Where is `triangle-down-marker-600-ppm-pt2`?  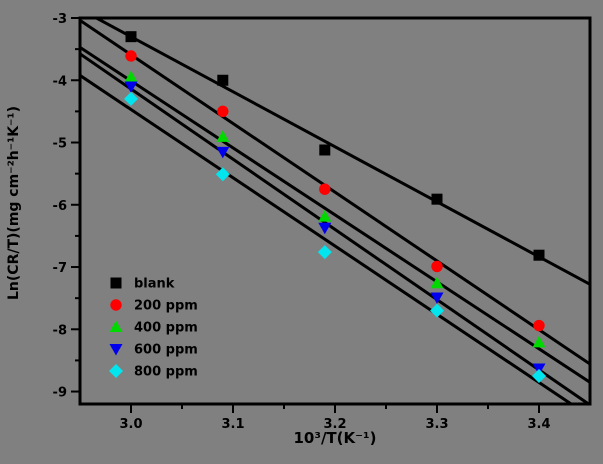 triangle-down-marker-600-ppm-pt2 is located at coordinates (325, 228).